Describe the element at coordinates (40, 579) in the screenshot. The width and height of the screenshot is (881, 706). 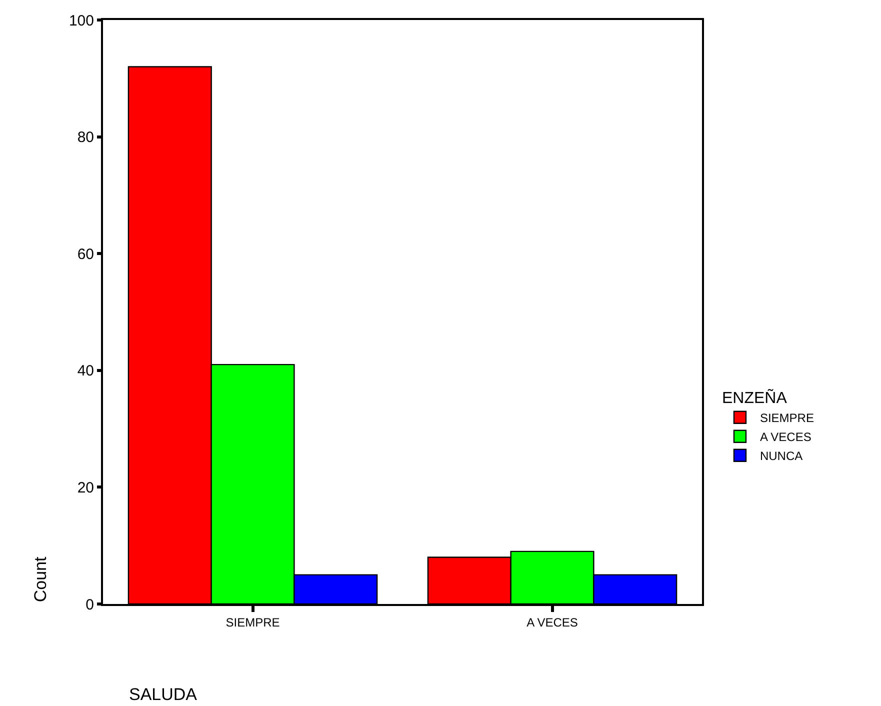
I see `y-axis-title: Count` at that location.